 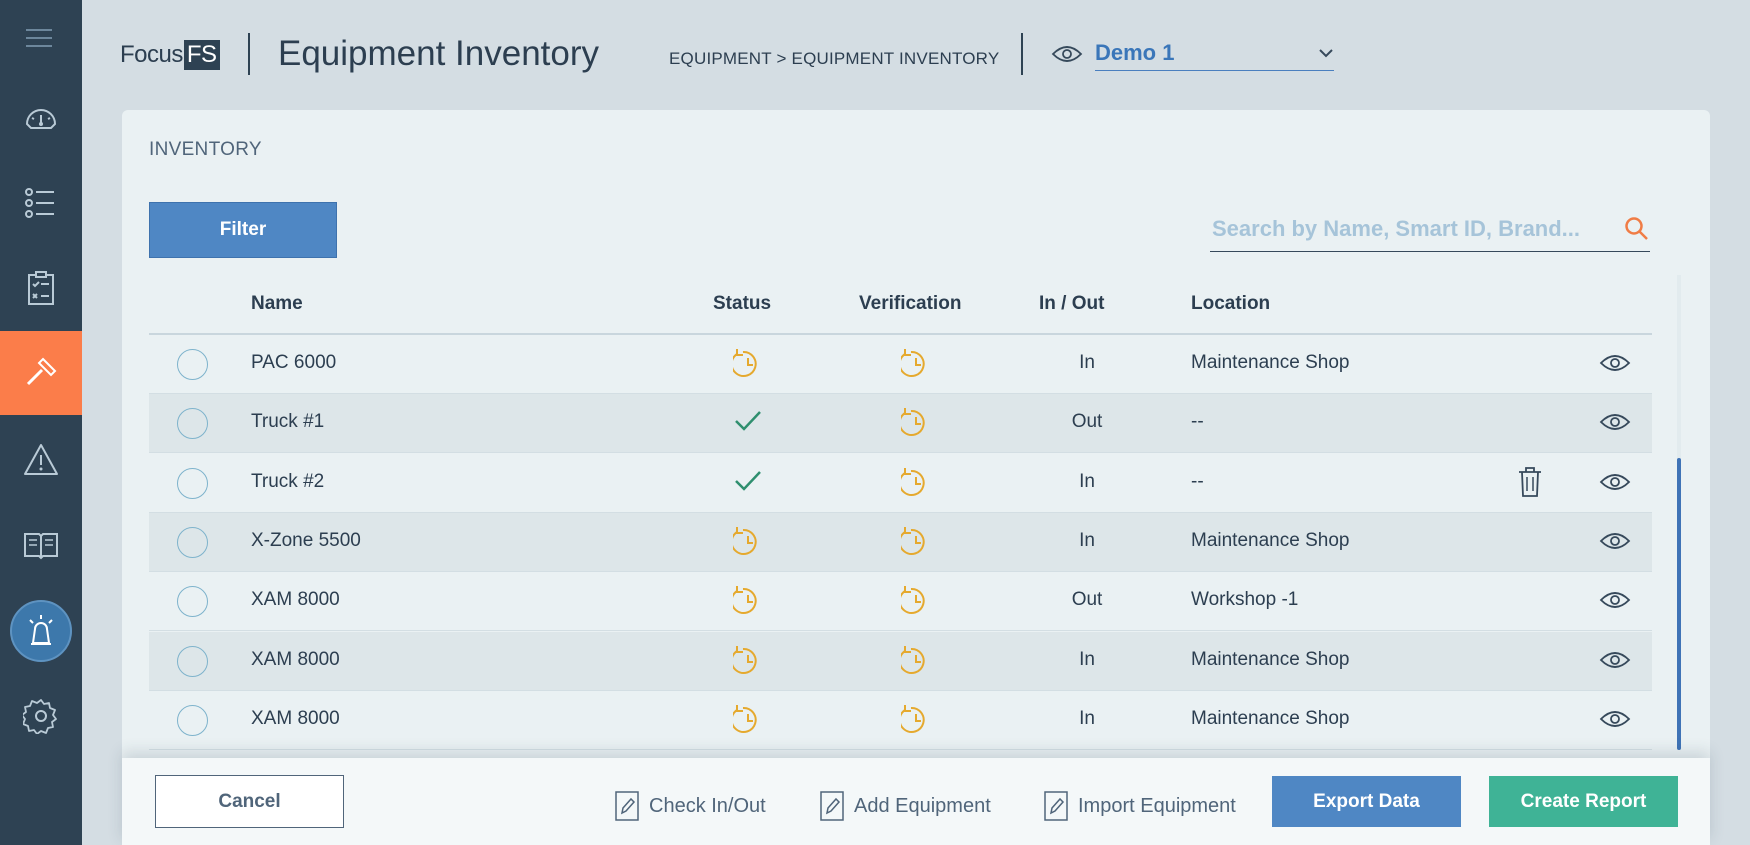 I want to click on sidebar-item-dashboard, so click(x=41, y=118).